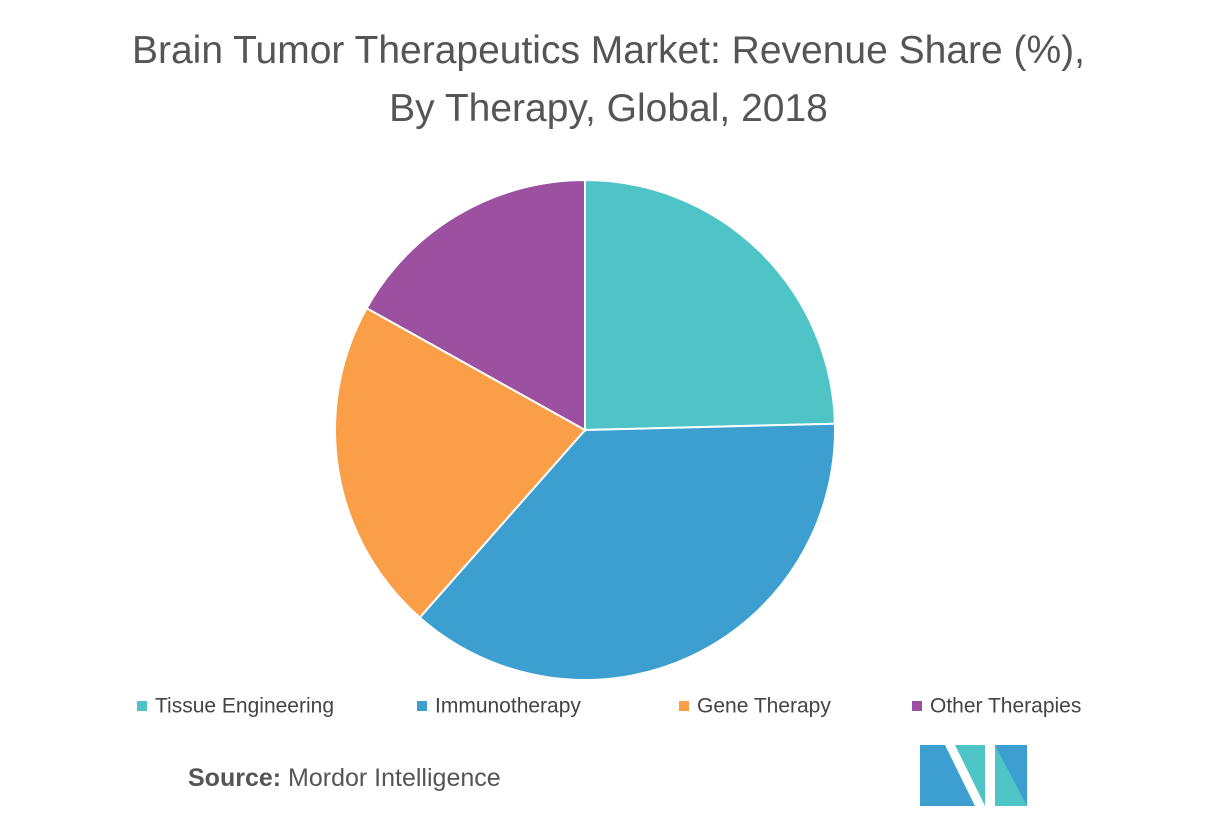 The width and height of the screenshot is (1217, 817). What do you see at coordinates (508, 706) in the screenshot?
I see `legend-label: Immunotherapy` at bounding box center [508, 706].